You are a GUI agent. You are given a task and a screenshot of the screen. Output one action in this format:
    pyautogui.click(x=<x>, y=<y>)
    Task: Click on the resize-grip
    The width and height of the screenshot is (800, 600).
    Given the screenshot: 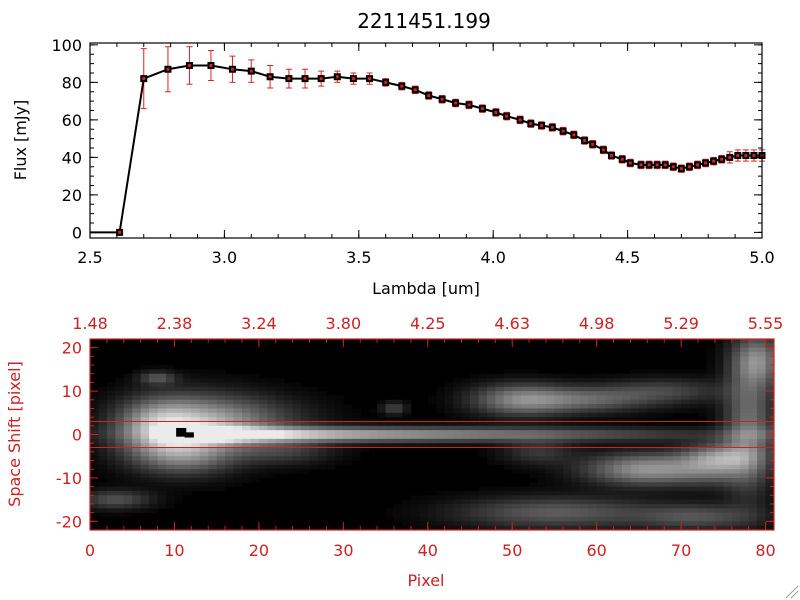 What is the action you would take?
    pyautogui.click(x=792, y=592)
    